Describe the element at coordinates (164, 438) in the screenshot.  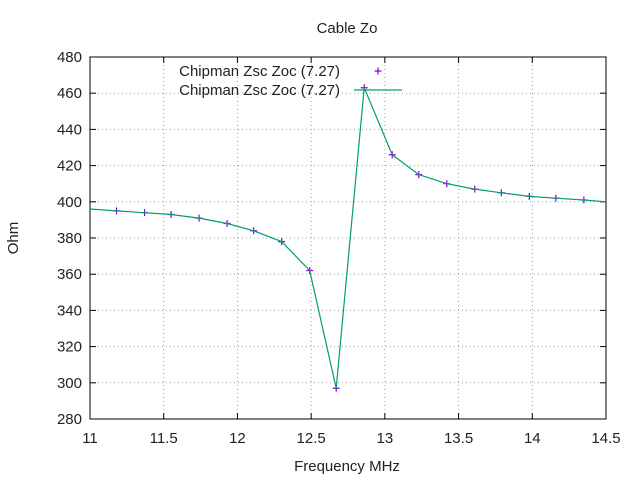
I see `x-tick-label: 11.5` at that location.